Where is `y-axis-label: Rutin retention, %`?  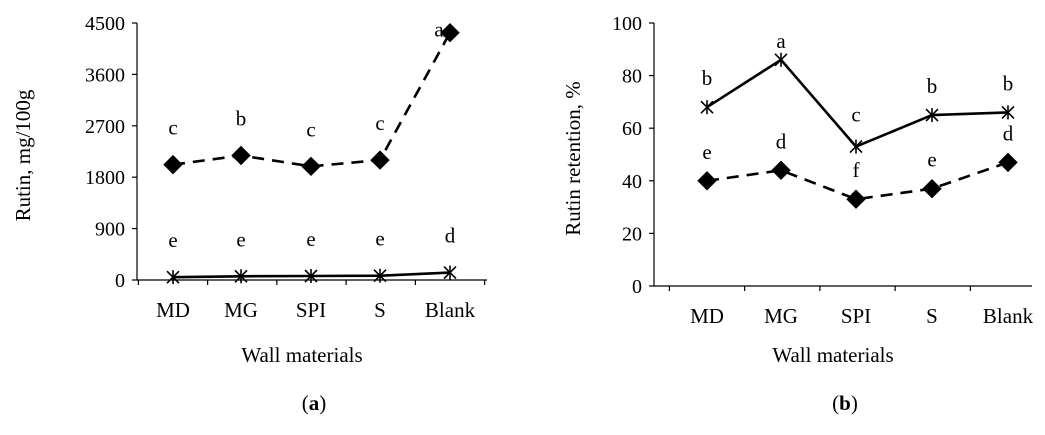 y-axis-label: Rutin retention, % is located at coordinates (573, 158).